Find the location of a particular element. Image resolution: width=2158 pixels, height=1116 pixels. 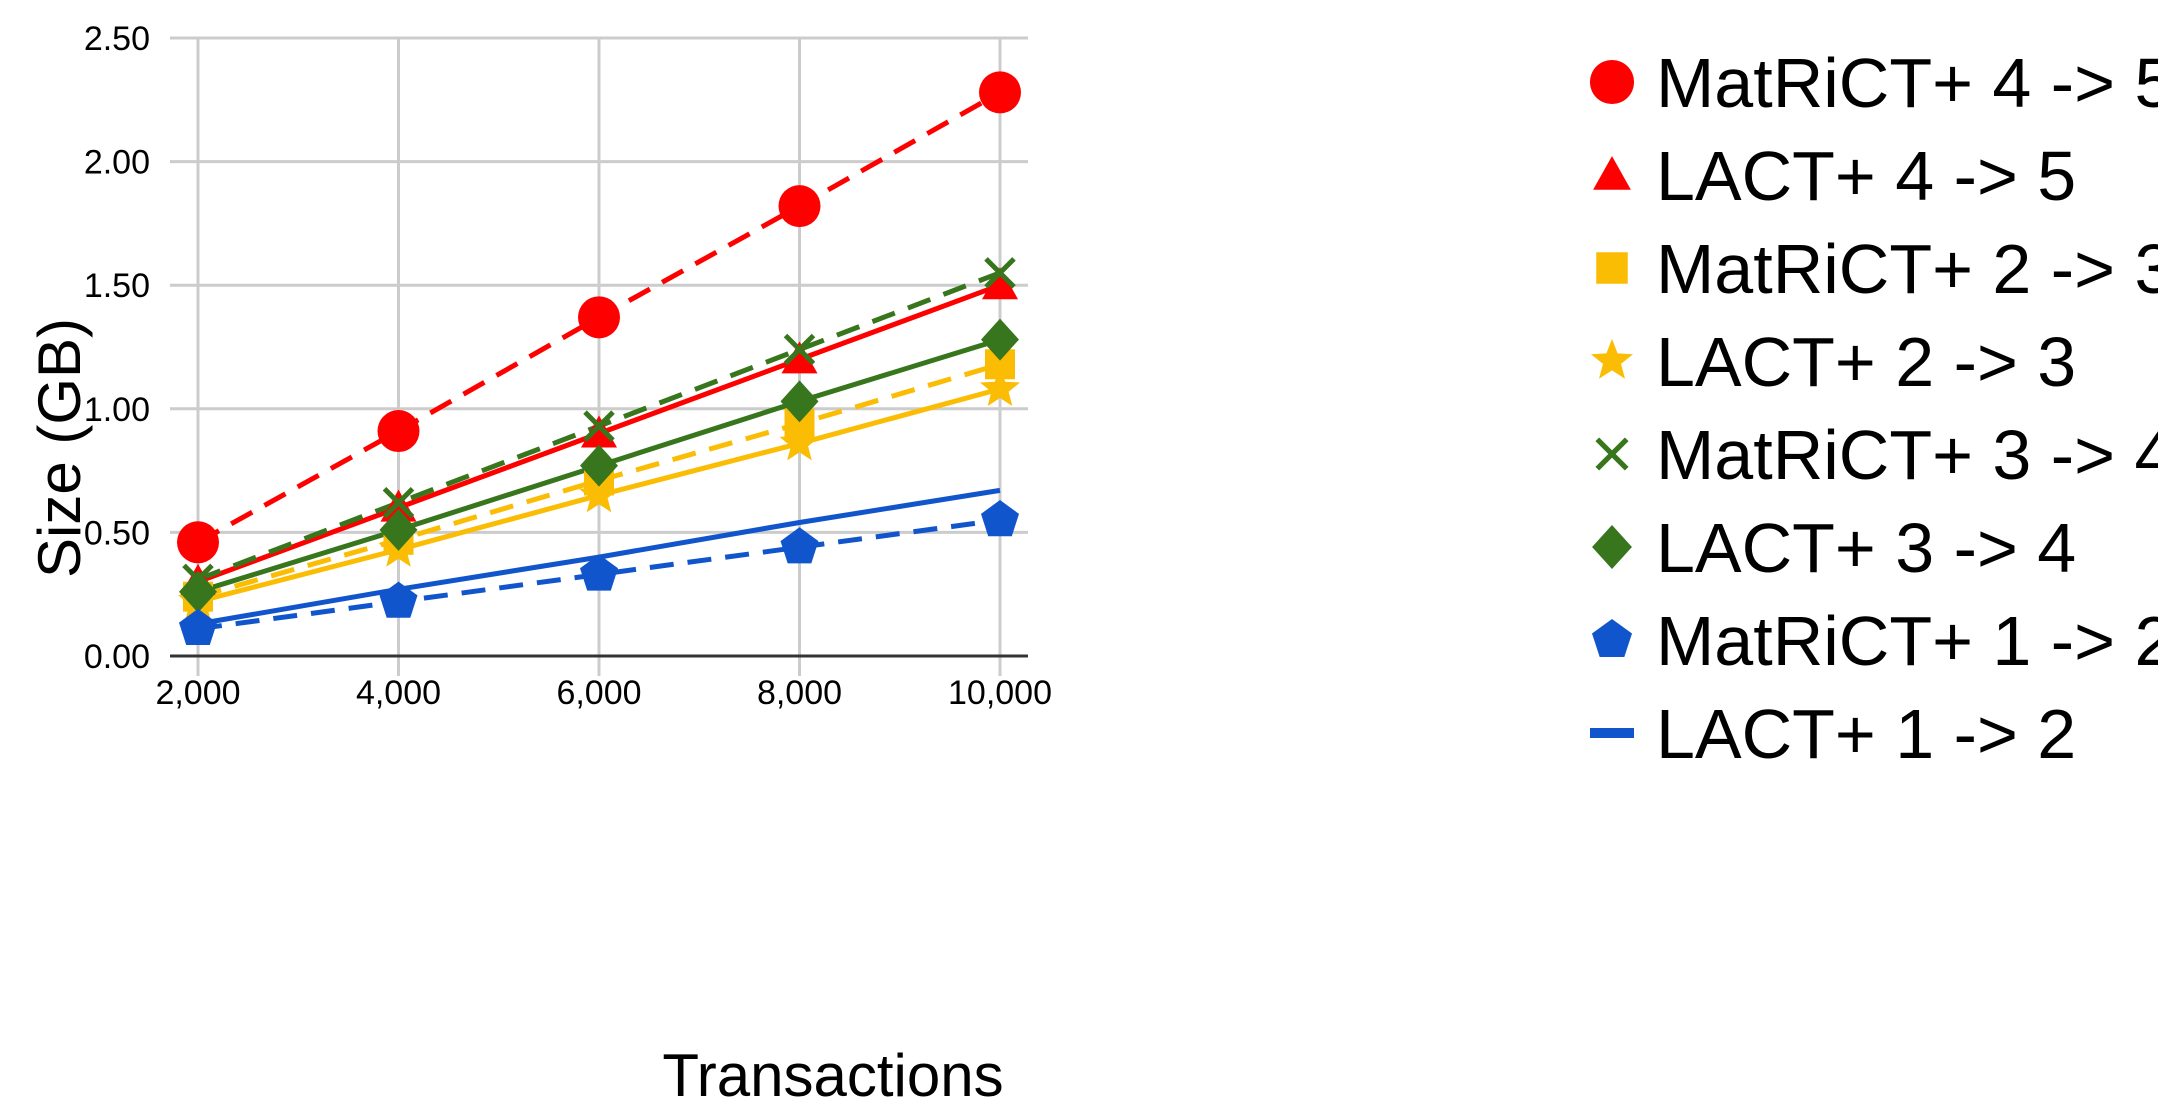

y-tick-label: 2.50 is located at coordinates (117, 39).